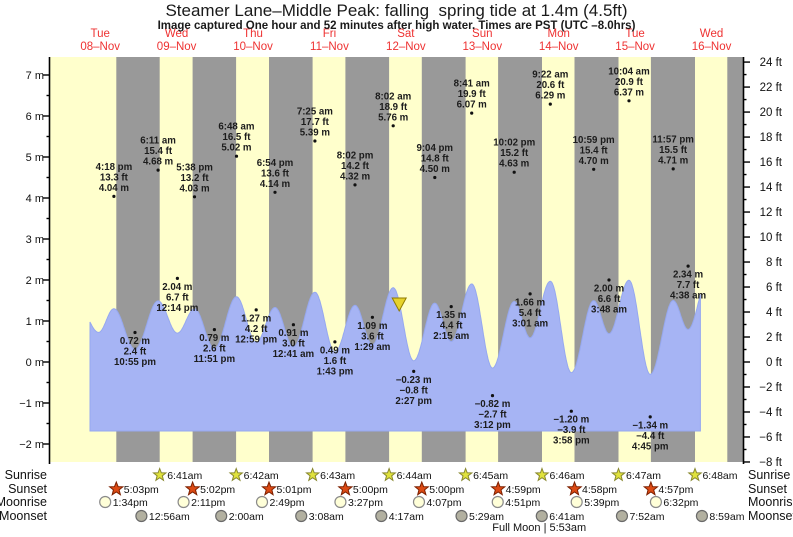 This screenshot has height=537, width=793. What do you see at coordinates (413, 401) in the screenshot?
I see `tide-annotation: 2:27 pm` at bounding box center [413, 401].